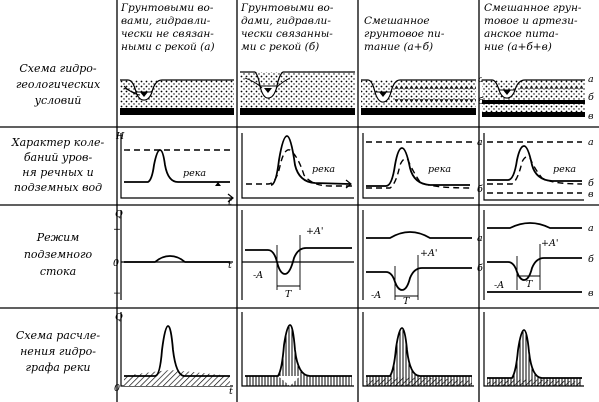 The height and width of the screenshot is (402, 599). I want to click on scheme-abv-mark-a: а, so click(591, 79).